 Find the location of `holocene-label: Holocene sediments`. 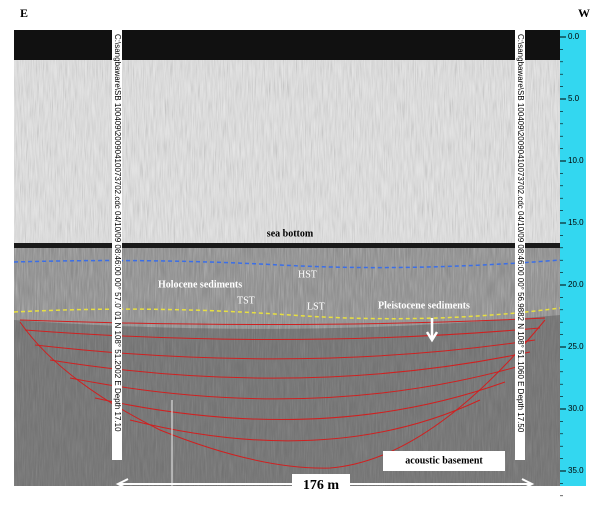

holocene-label: Holocene sediments is located at coordinates (200, 284).